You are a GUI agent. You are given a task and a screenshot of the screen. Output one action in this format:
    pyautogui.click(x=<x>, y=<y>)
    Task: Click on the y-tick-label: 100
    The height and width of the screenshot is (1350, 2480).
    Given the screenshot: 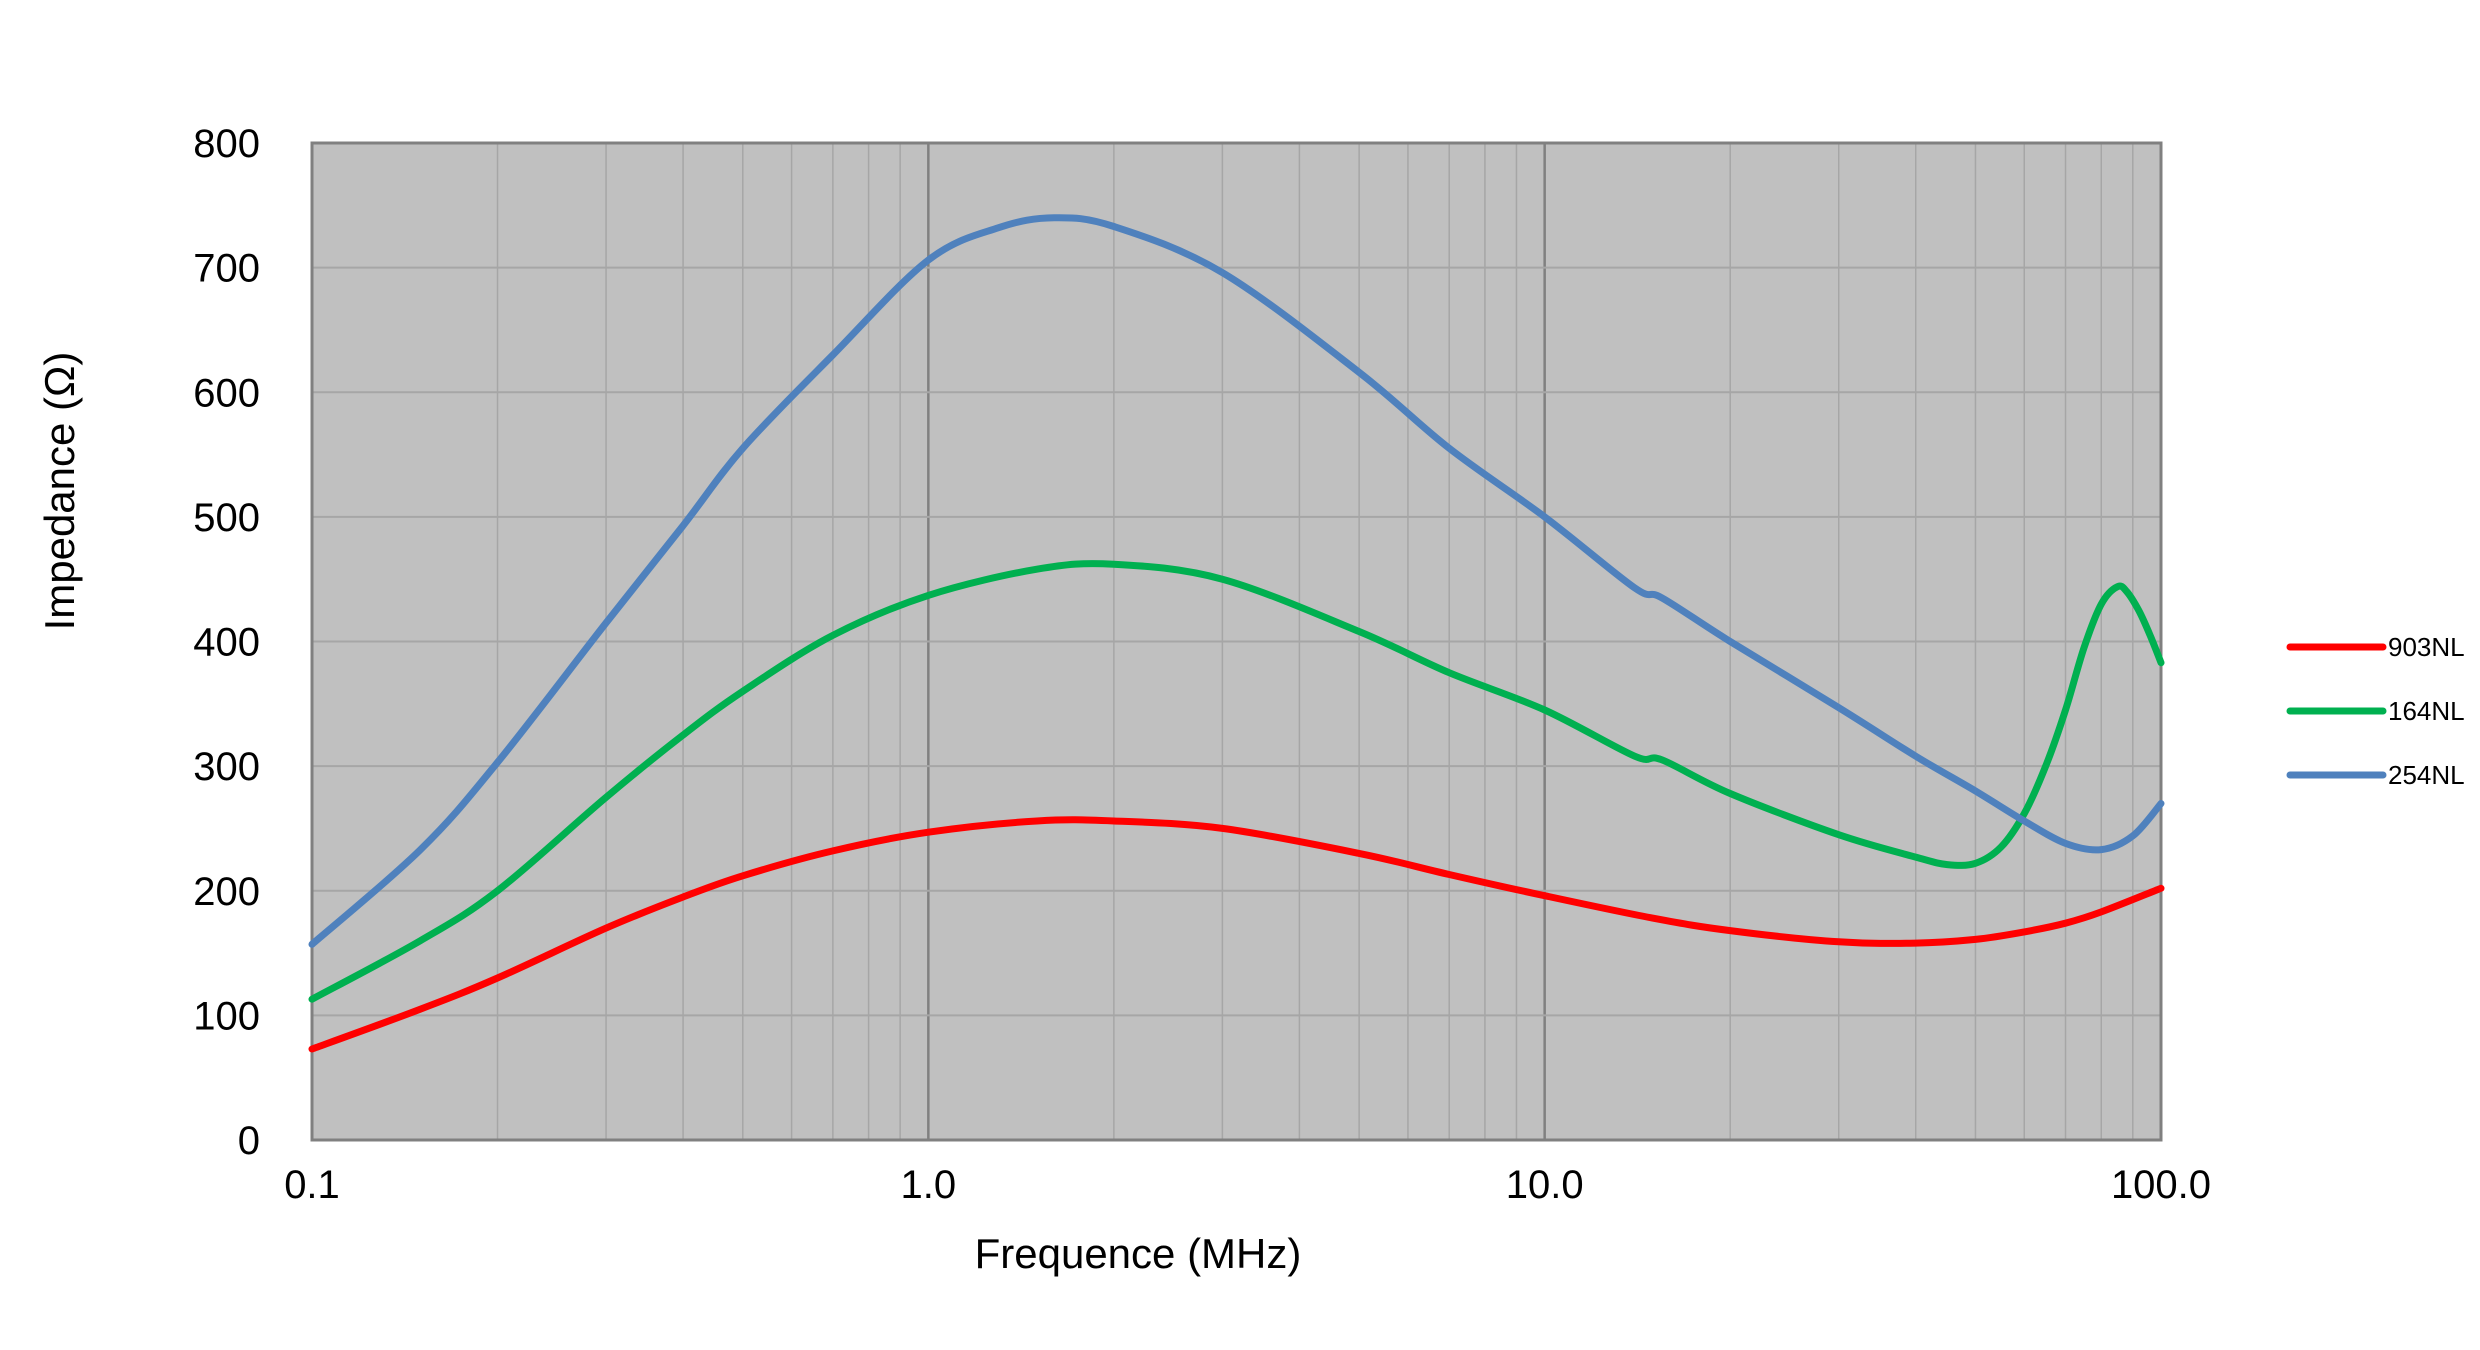 What is the action you would take?
    pyautogui.click(x=226, y=1016)
    